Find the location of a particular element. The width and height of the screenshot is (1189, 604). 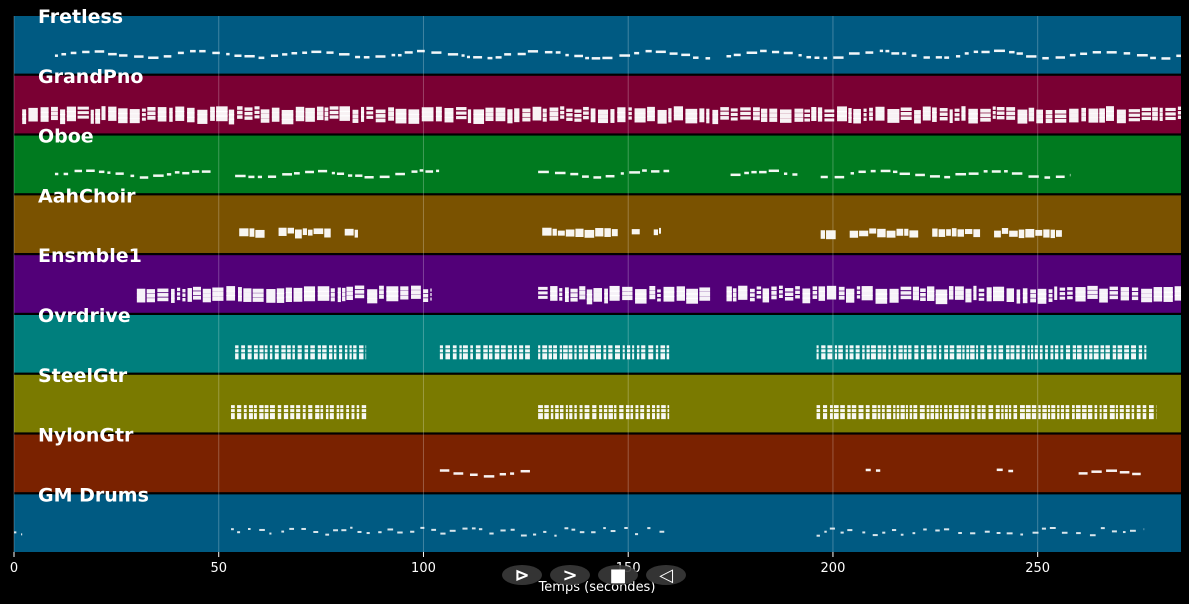

track-lane-fretless is located at coordinates (597, 45).